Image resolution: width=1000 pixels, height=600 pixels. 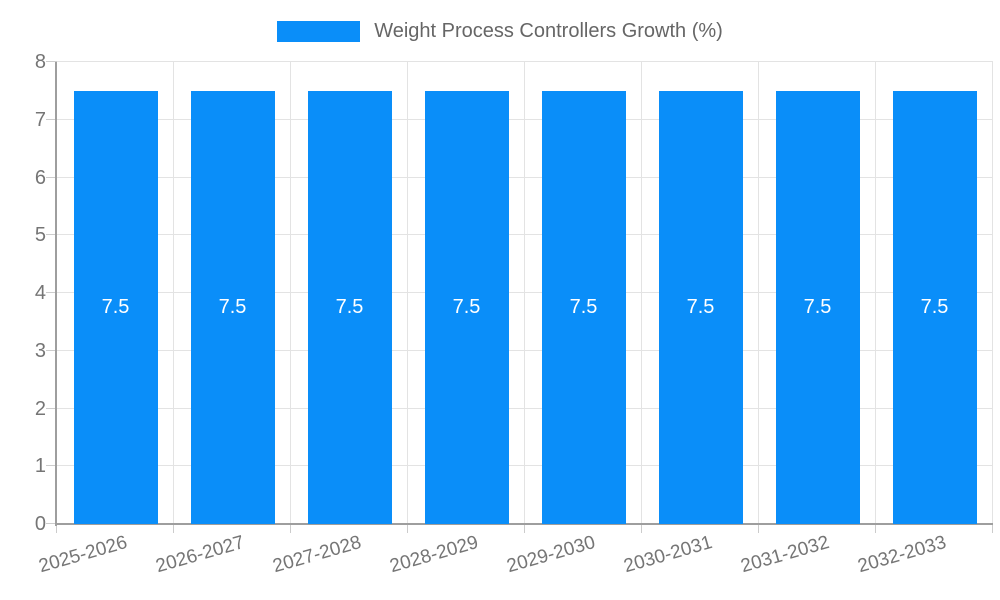 I want to click on x-axis-line, so click(x=524, y=524).